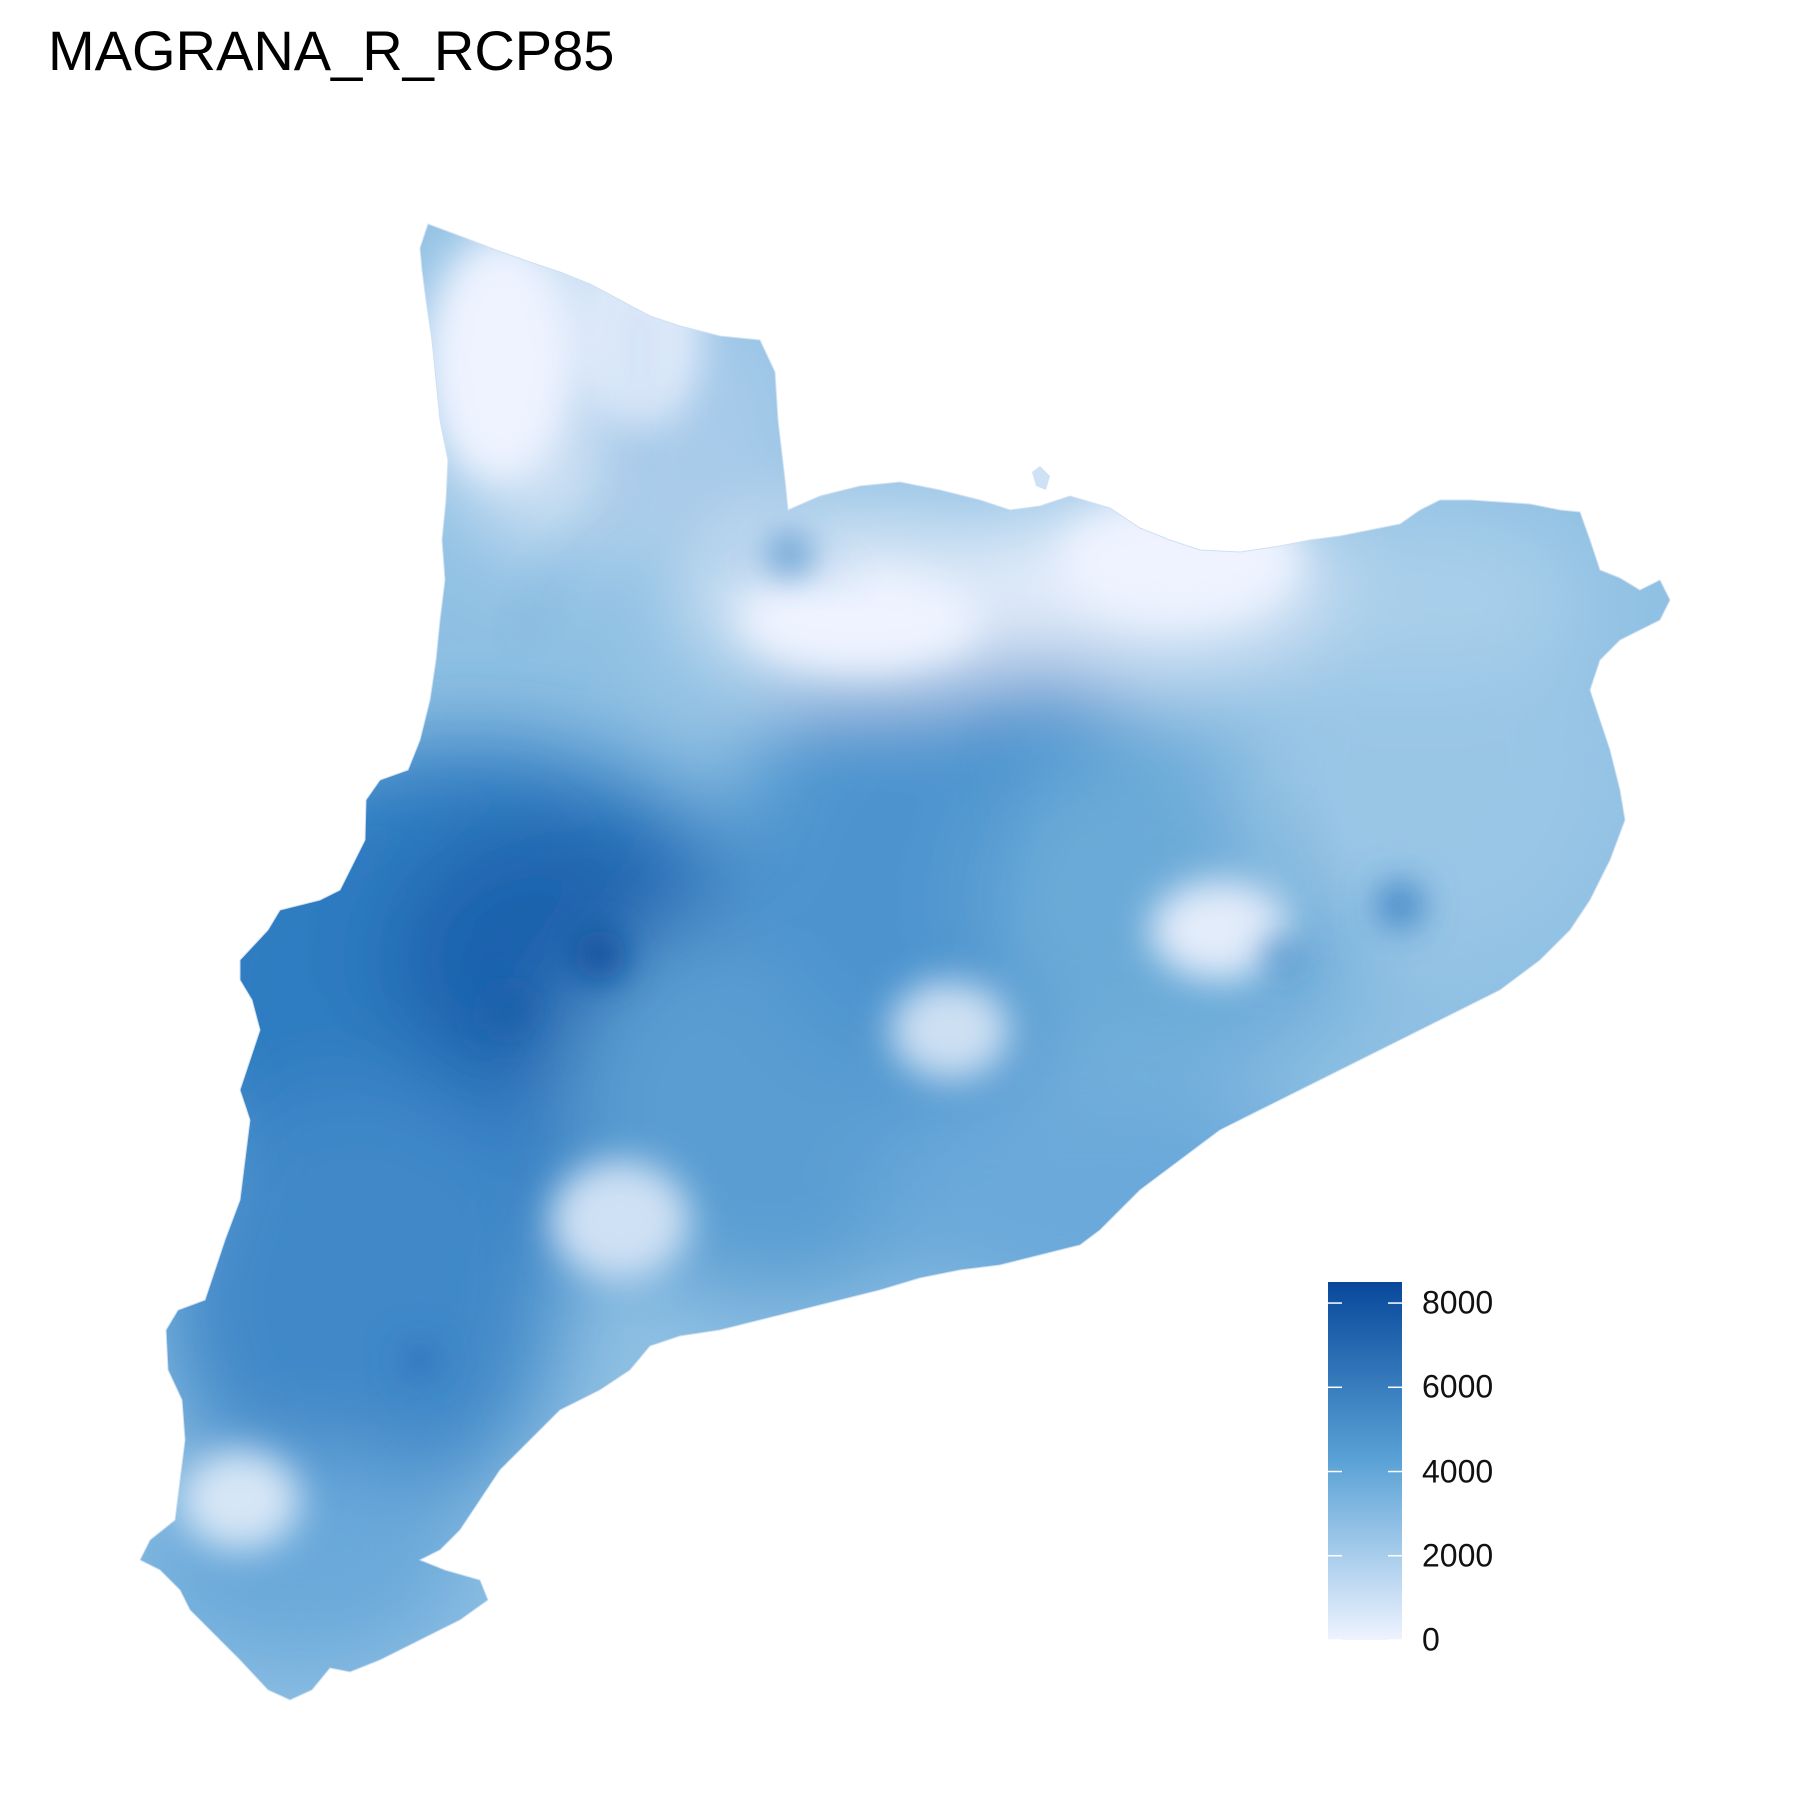 The image size is (1800, 1800). What do you see at coordinates (331, 50) in the screenshot?
I see `map-title: MAGRANA_R_RCP85` at bounding box center [331, 50].